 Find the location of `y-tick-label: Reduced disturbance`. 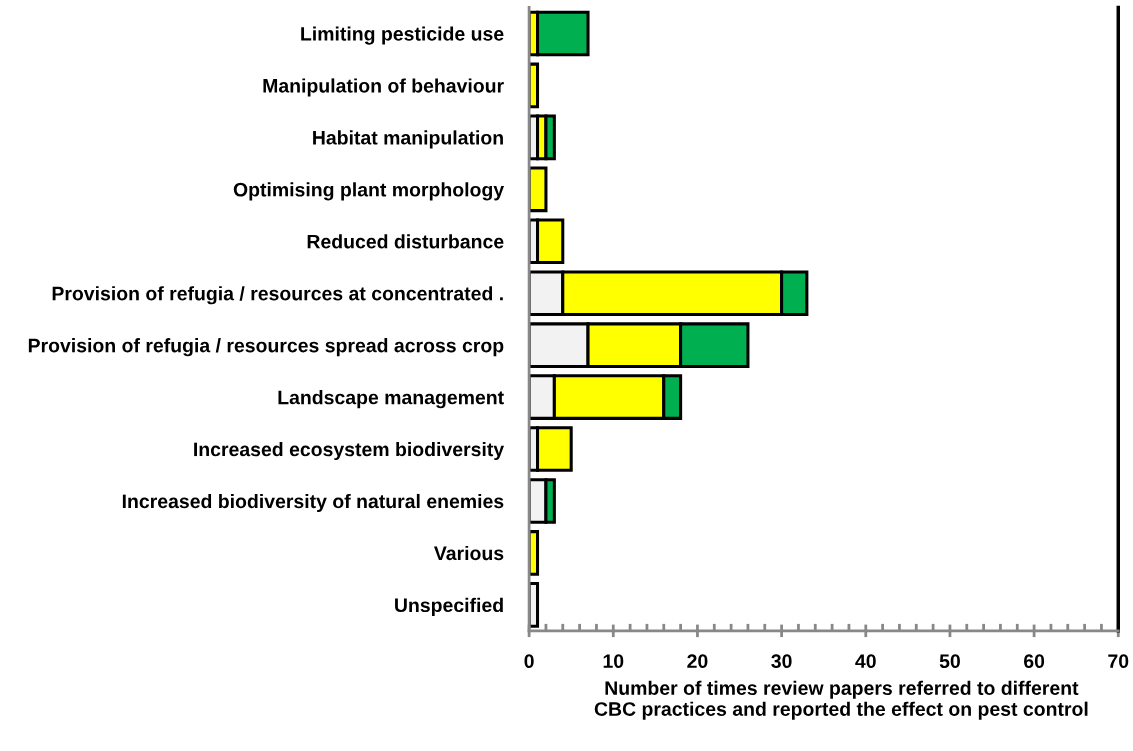

y-tick-label: Reduced disturbance is located at coordinates (405, 241).